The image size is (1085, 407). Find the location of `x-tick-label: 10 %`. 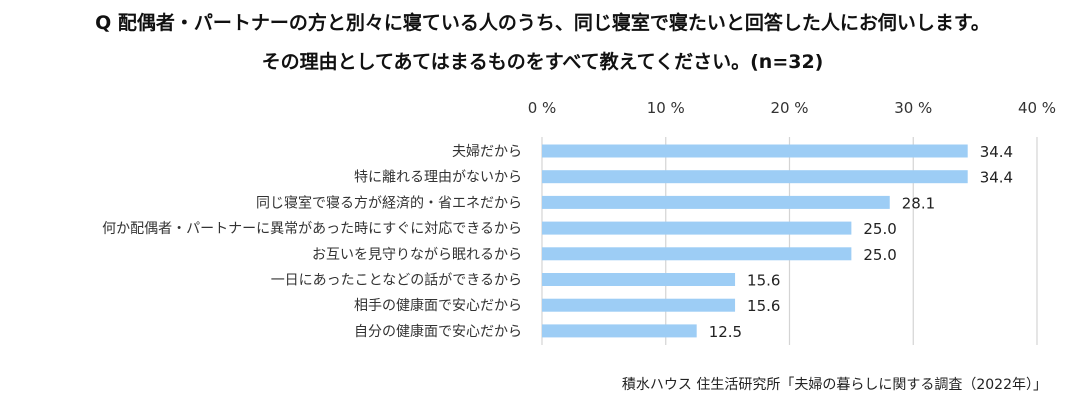

x-tick-label: 10 % is located at coordinates (666, 108).